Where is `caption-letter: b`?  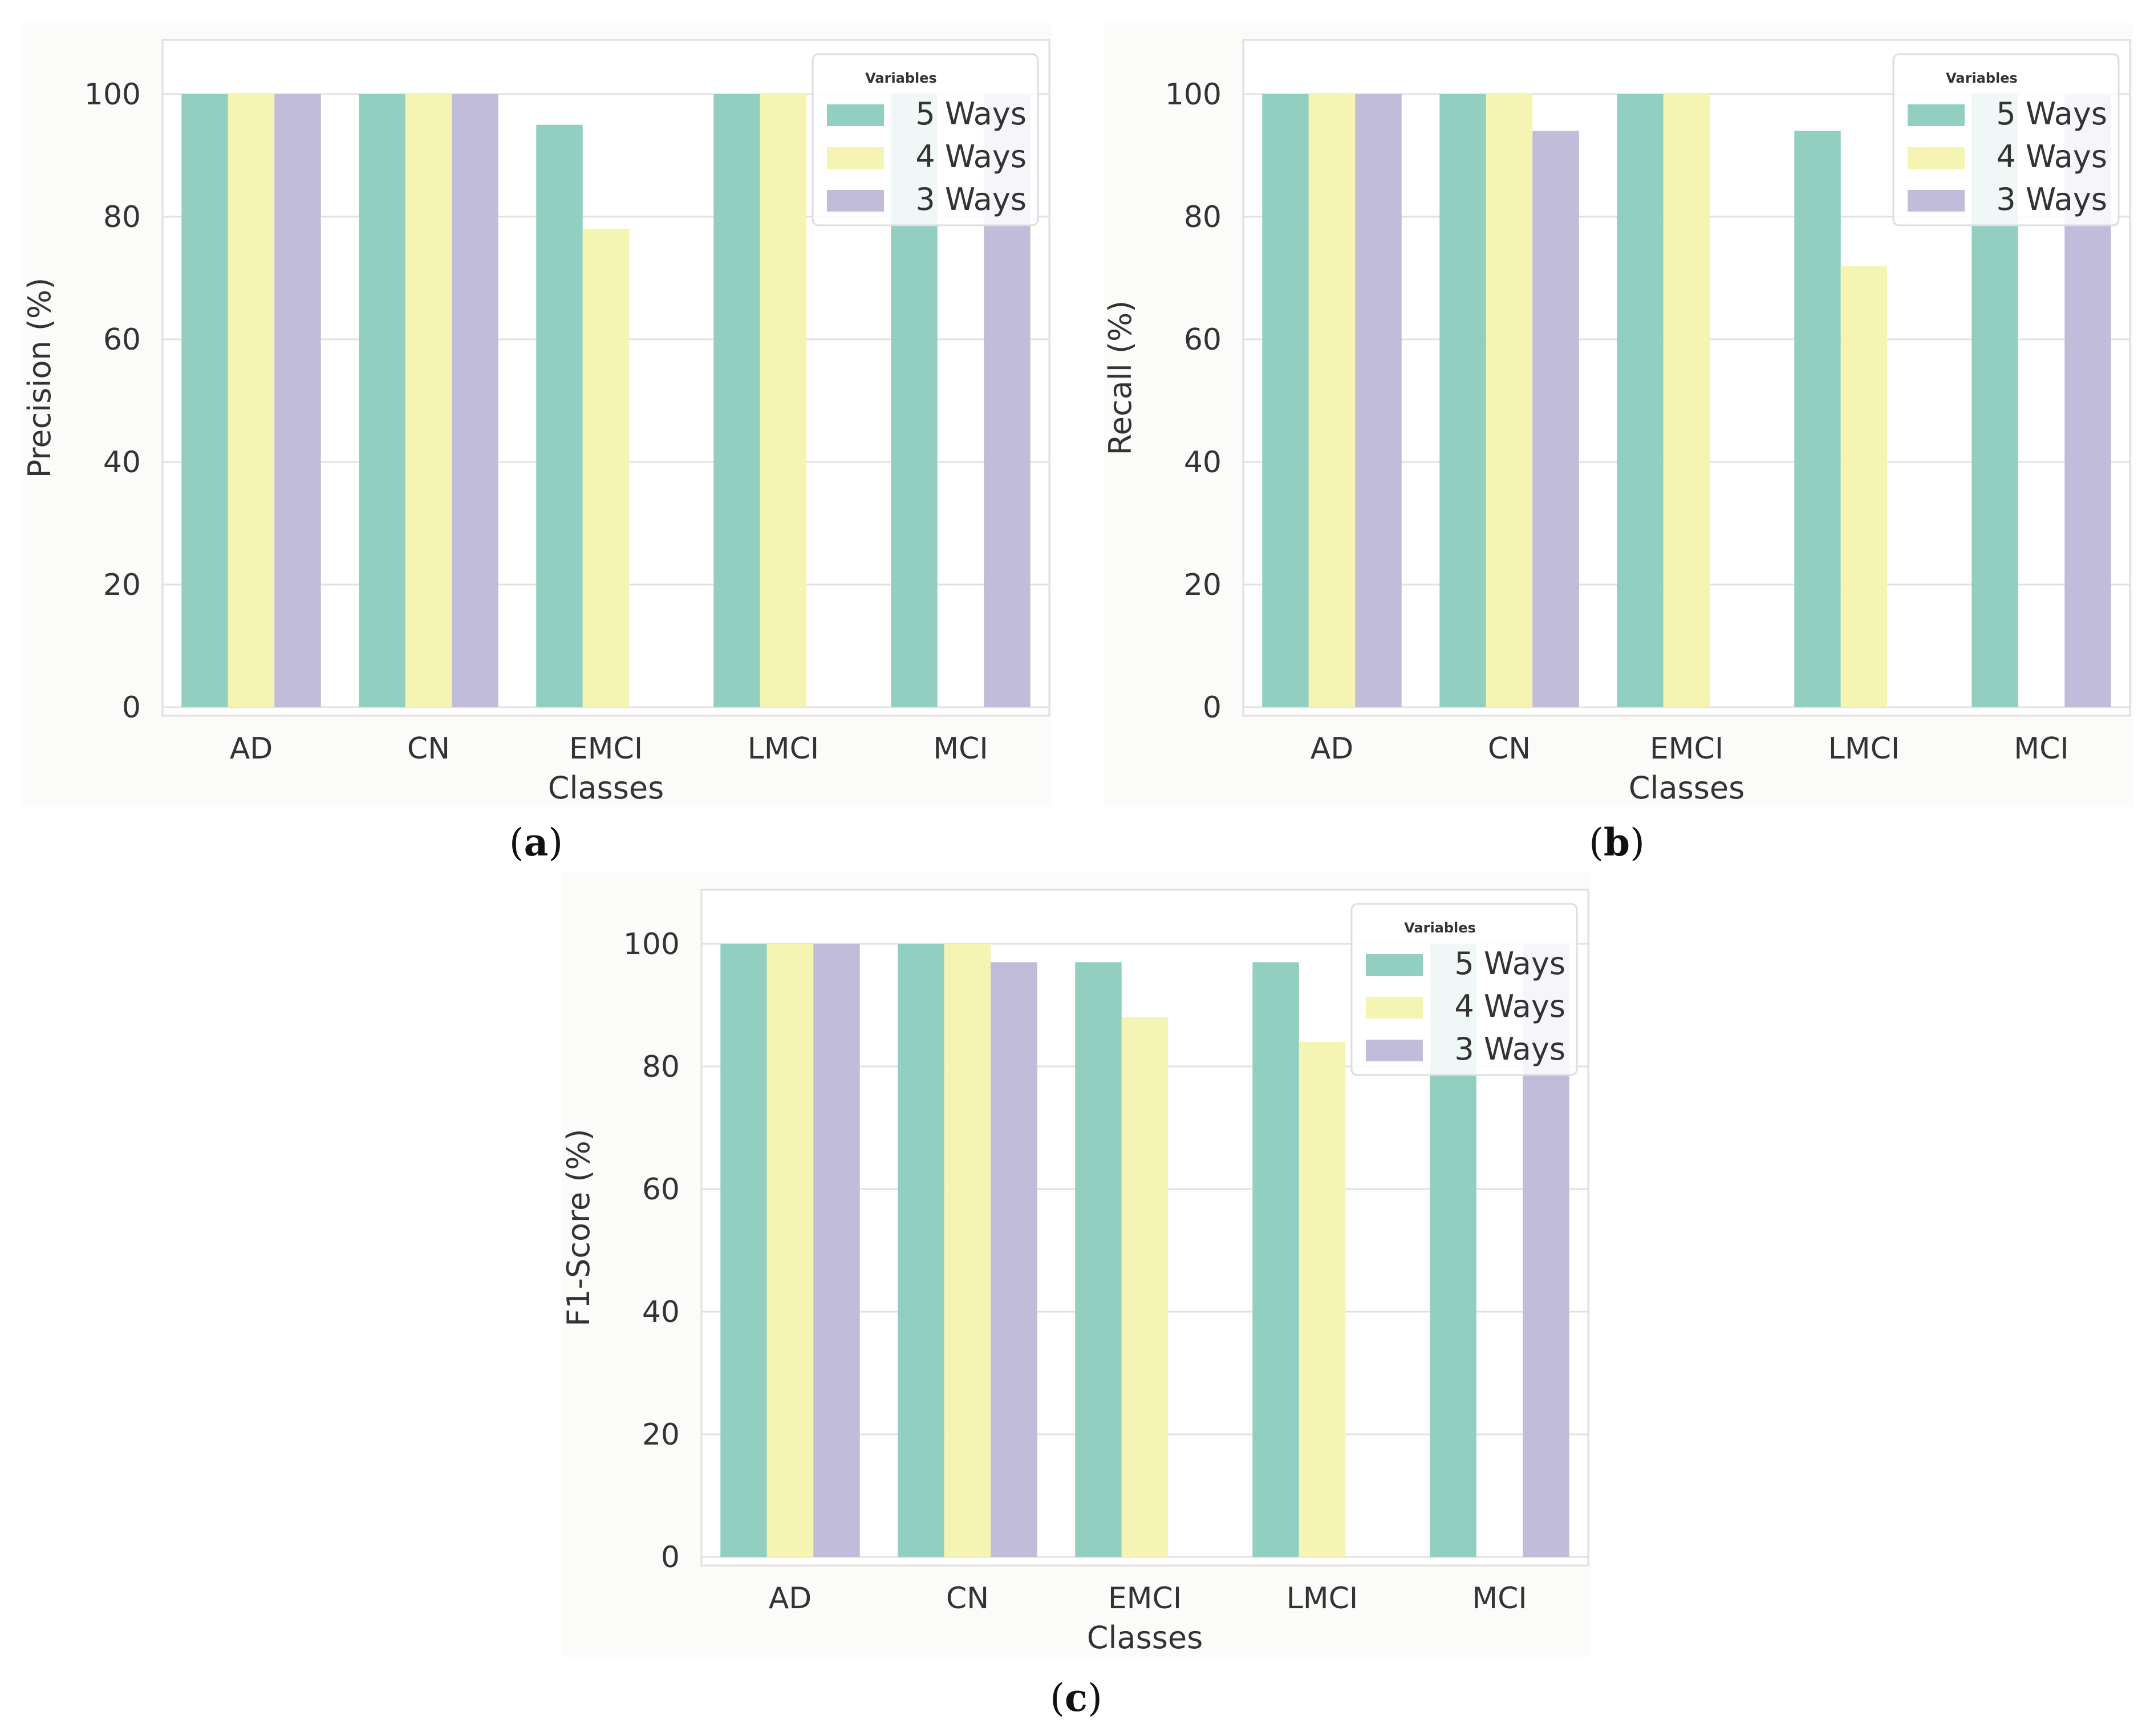
caption-letter: b is located at coordinates (1617, 843).